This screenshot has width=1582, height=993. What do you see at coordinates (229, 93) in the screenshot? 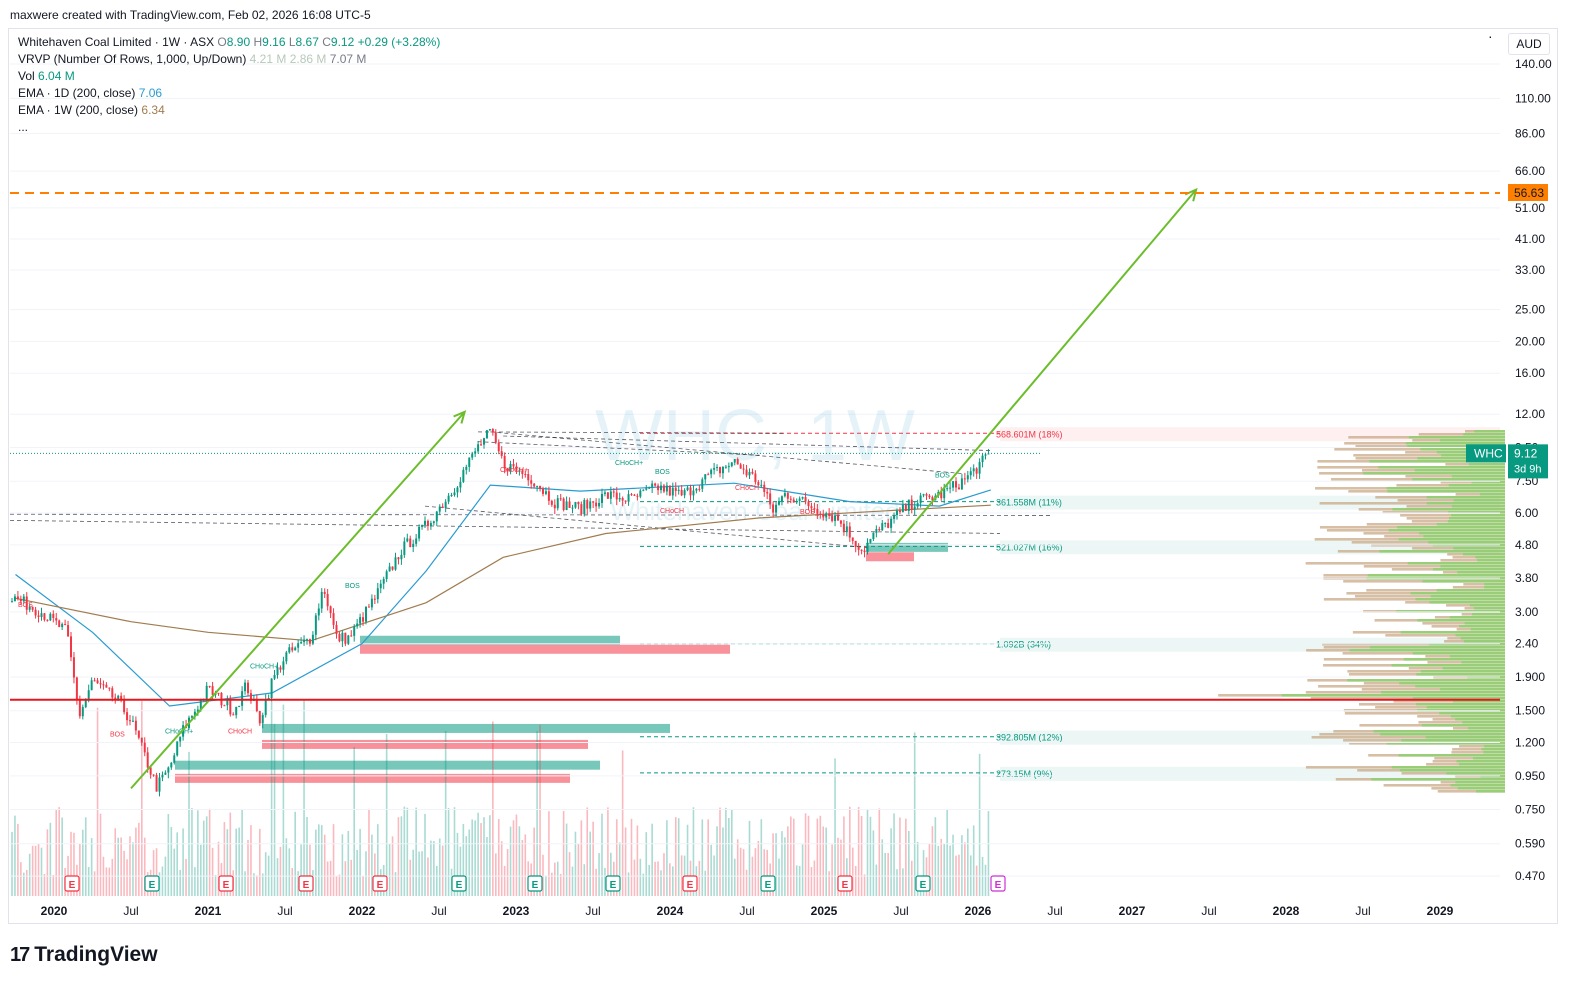
I see `legend-ema1d-row: EMA · 1D (200, close) 7.06` at bounding box center [229, 93].